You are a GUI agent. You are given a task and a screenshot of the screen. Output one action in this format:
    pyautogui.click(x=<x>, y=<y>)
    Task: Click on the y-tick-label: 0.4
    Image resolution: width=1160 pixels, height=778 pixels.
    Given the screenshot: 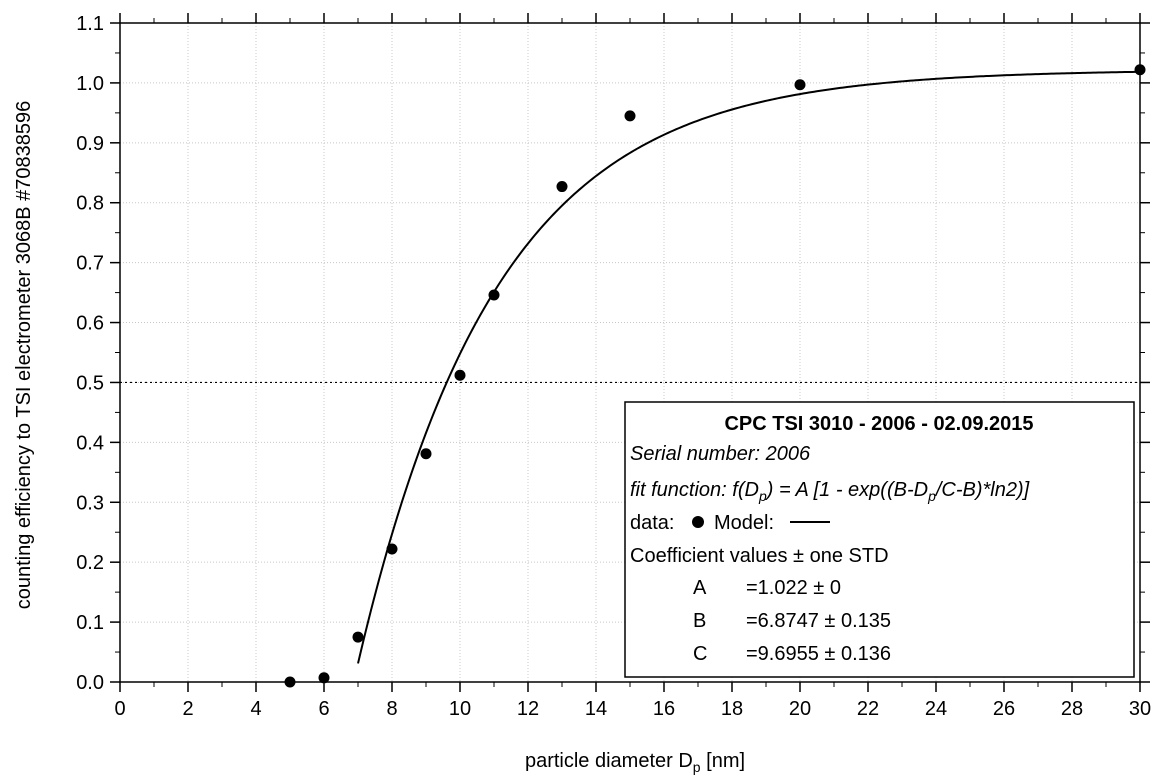 What is the action you would take?
    pyautogui.click(x=90, y=443)
    